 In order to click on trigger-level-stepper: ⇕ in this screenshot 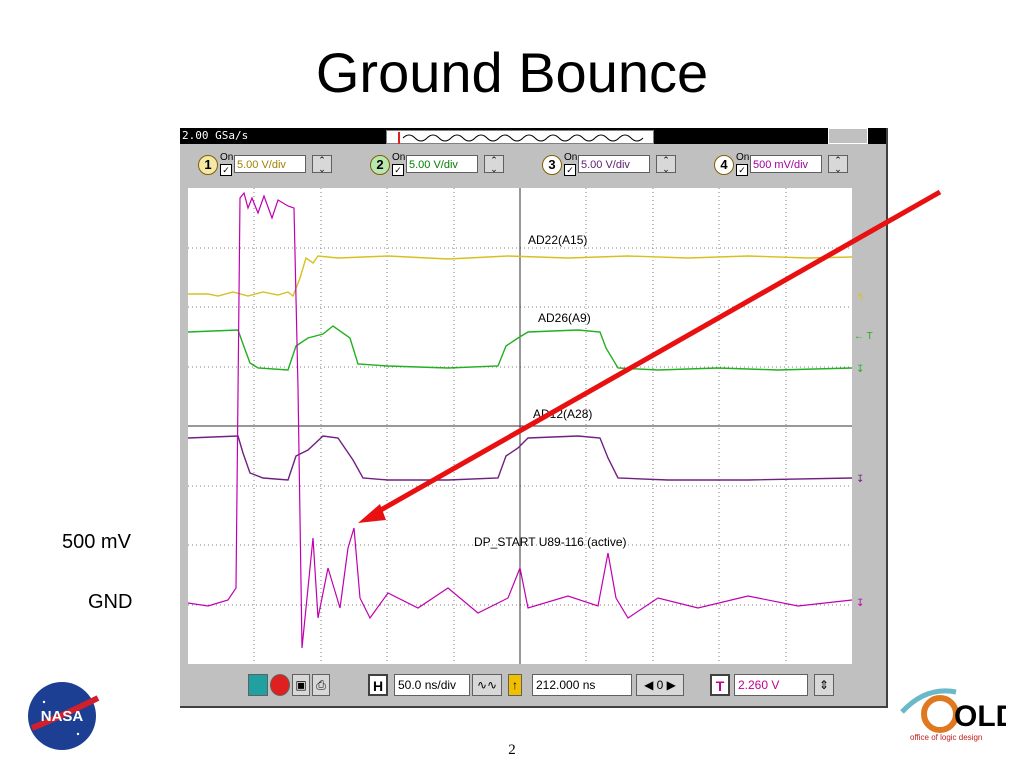, I will do `click(824, 685)`.